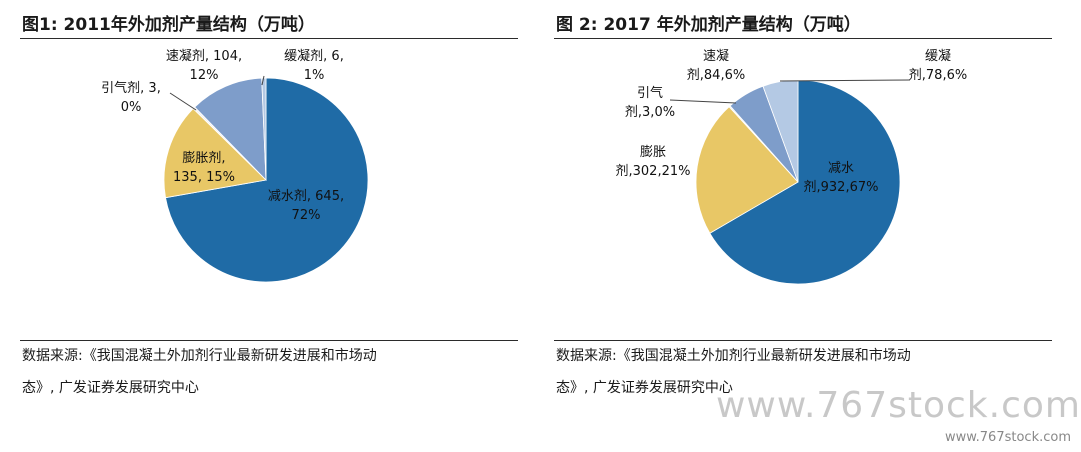 Image resolution: width=1081 pixels, height=452 pixels. What do you see at coordinates (131, 97) in the screenshot?
I see `slice-label-引气剂: 引气剂, 3, 0%` at bounding box center [131, 97].